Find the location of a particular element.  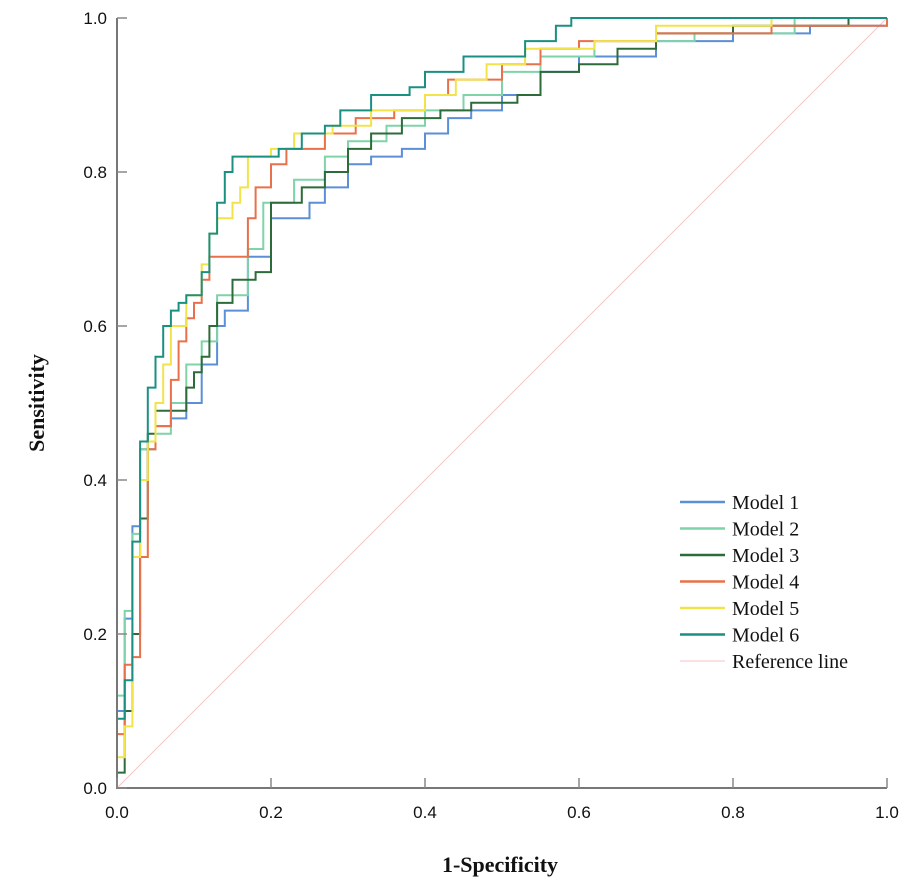

x-tick-label: 1.0 is located at coordinates (887, 812).